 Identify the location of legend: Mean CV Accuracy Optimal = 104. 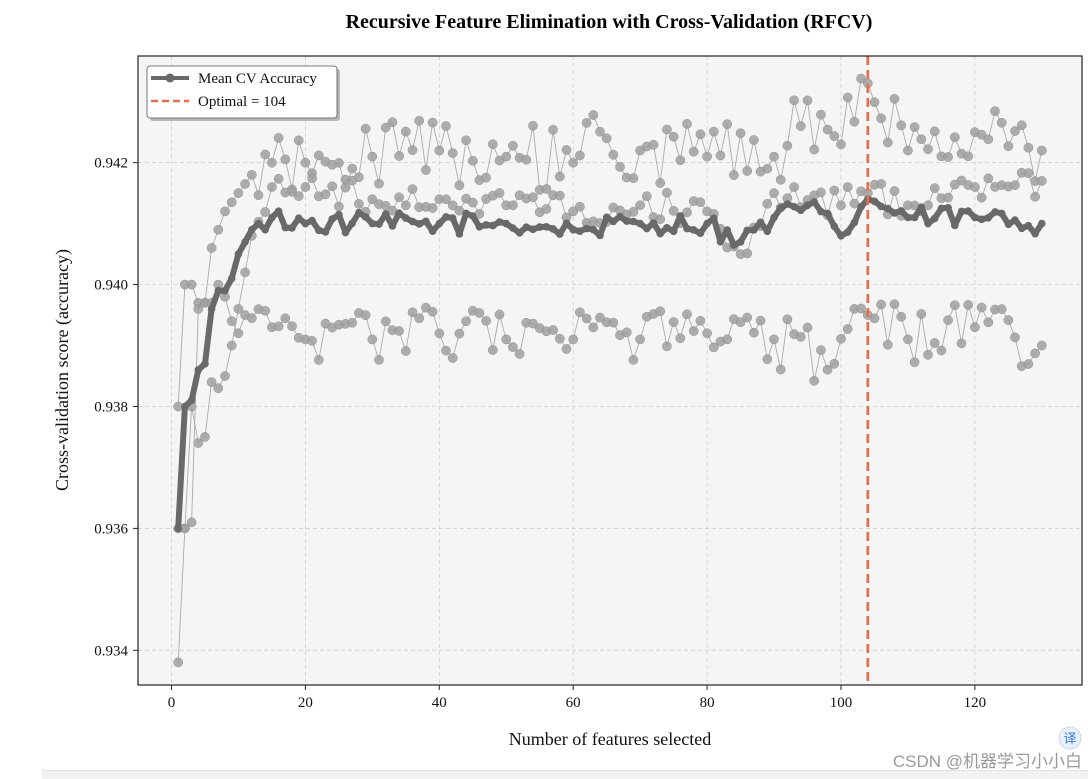
(243, 93).